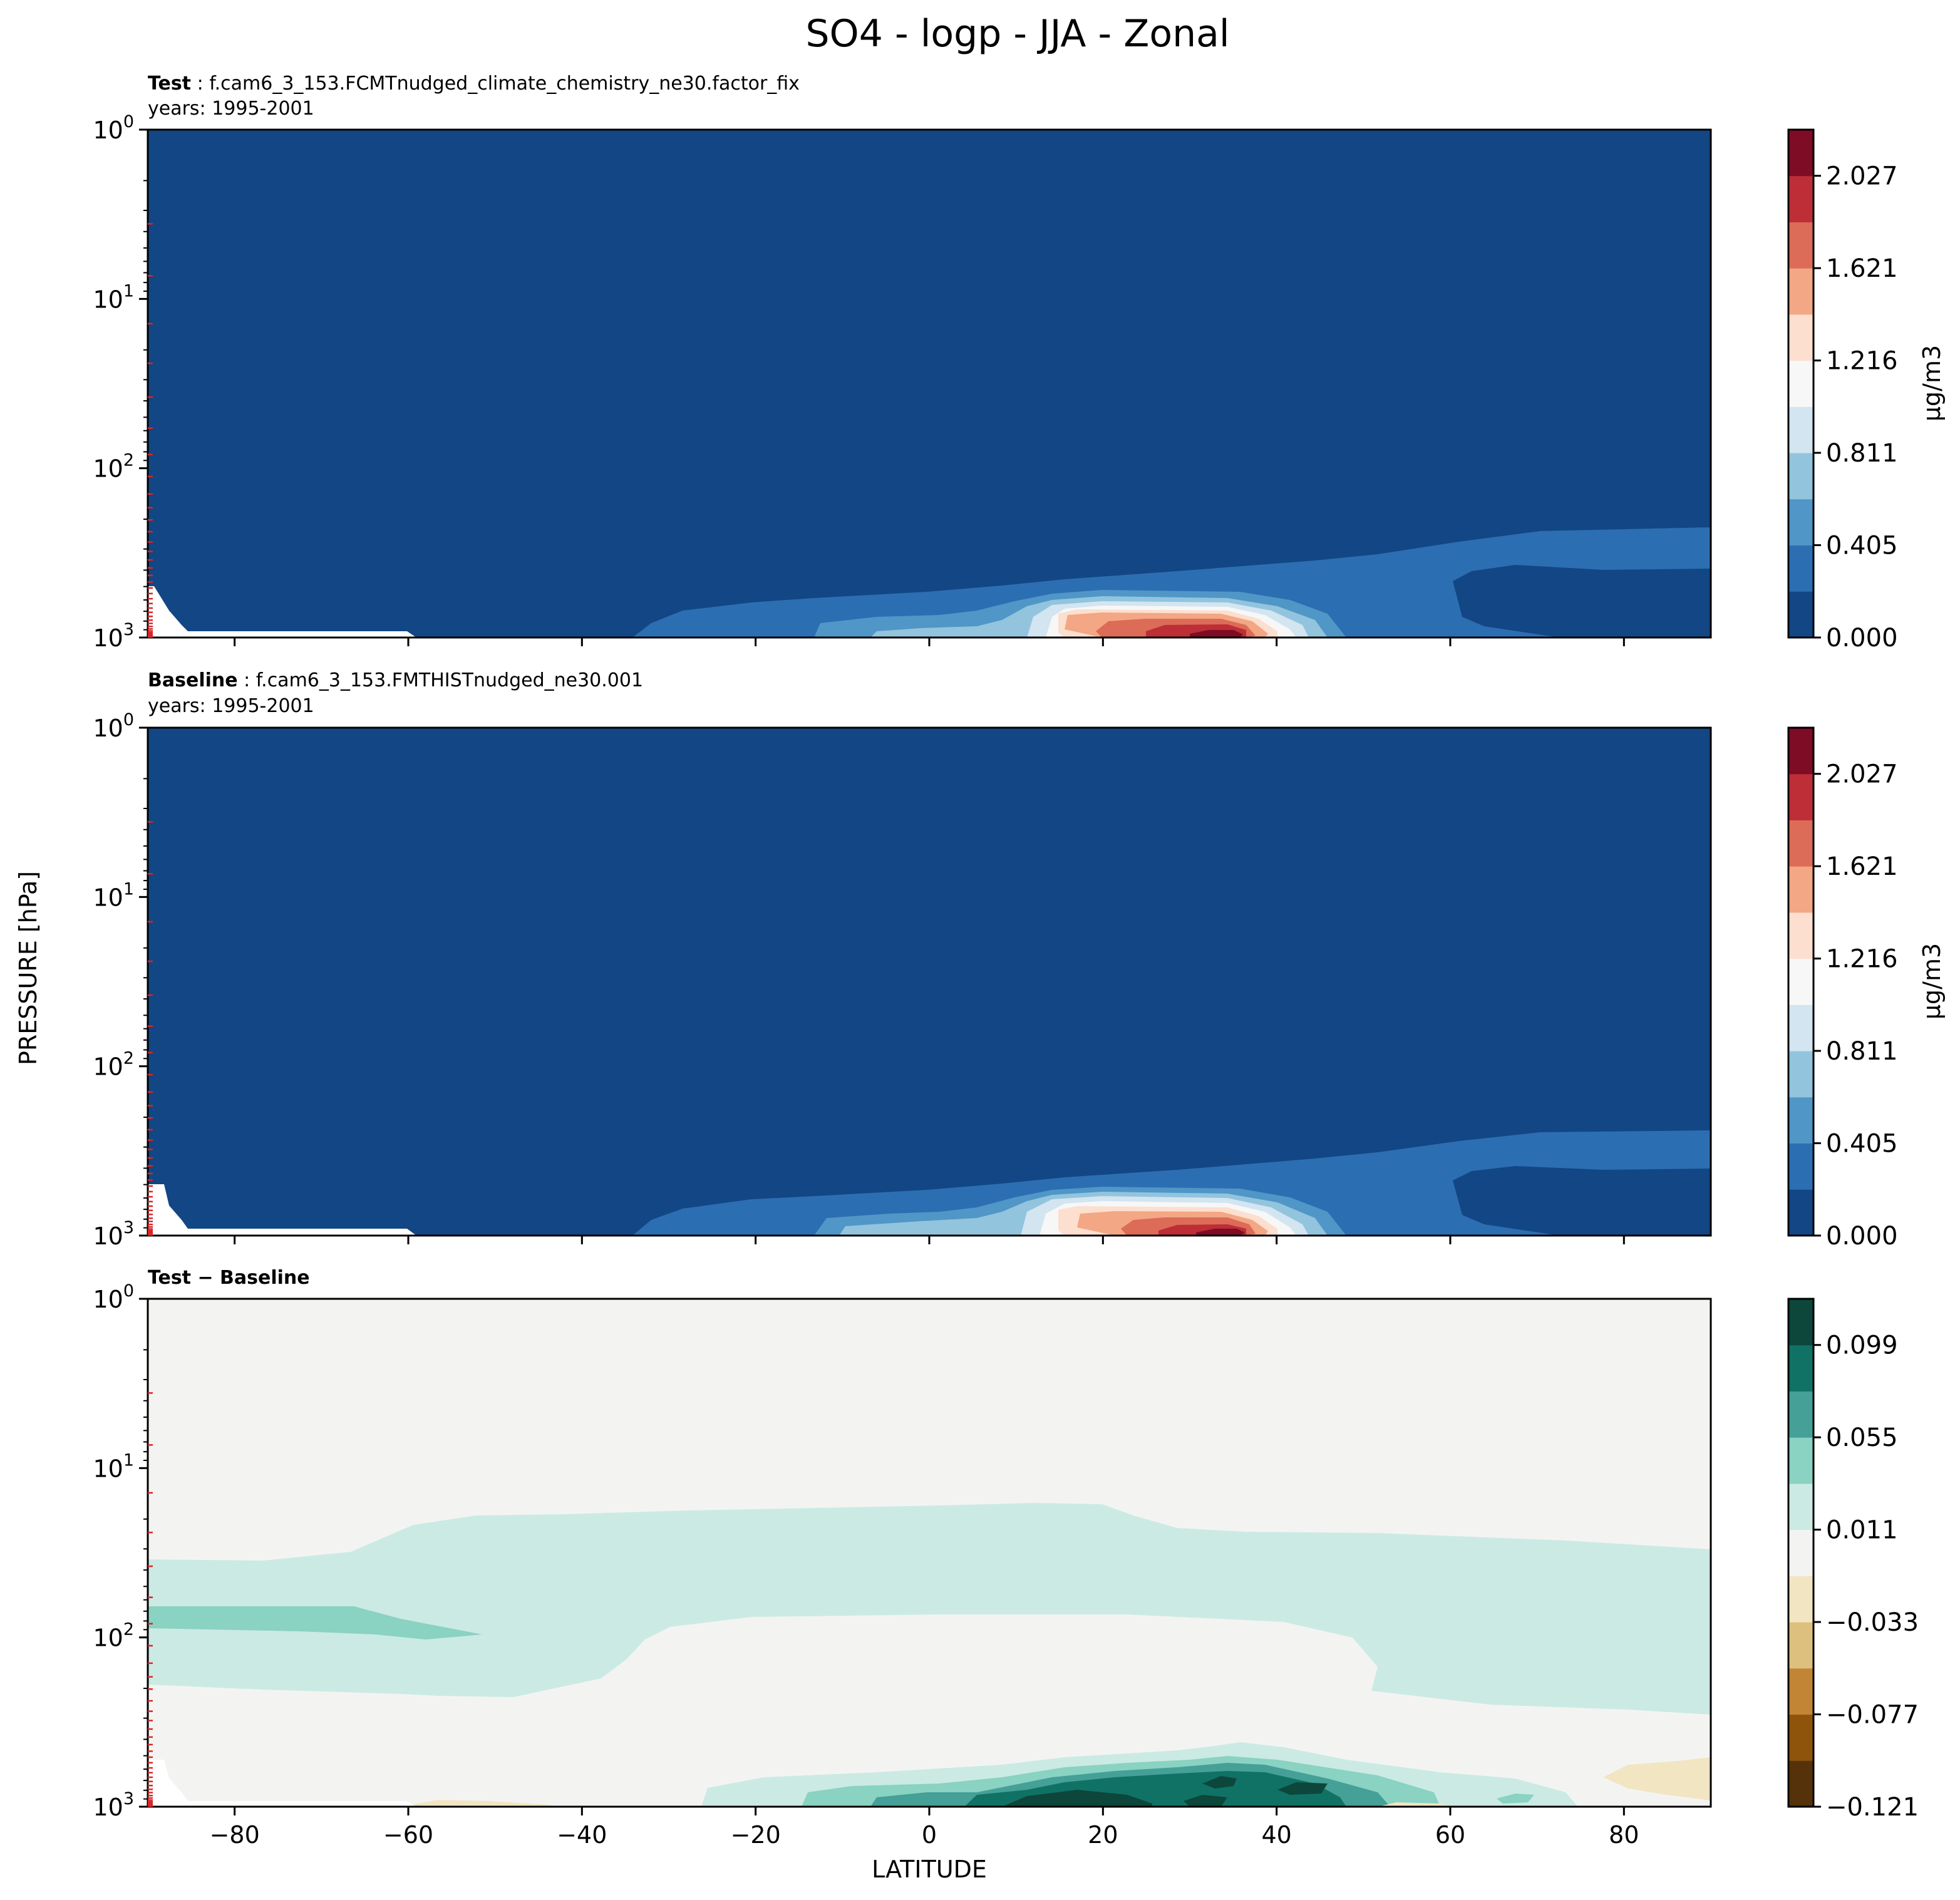  I want to click on panel-baseline-minor-ticks, so click(150, 1028).